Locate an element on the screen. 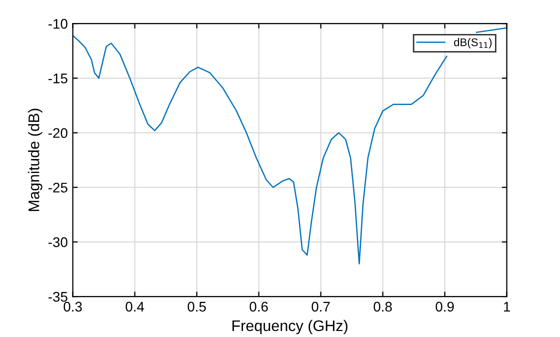  y-tick-label: -20 is located at coordinates (58, 133).